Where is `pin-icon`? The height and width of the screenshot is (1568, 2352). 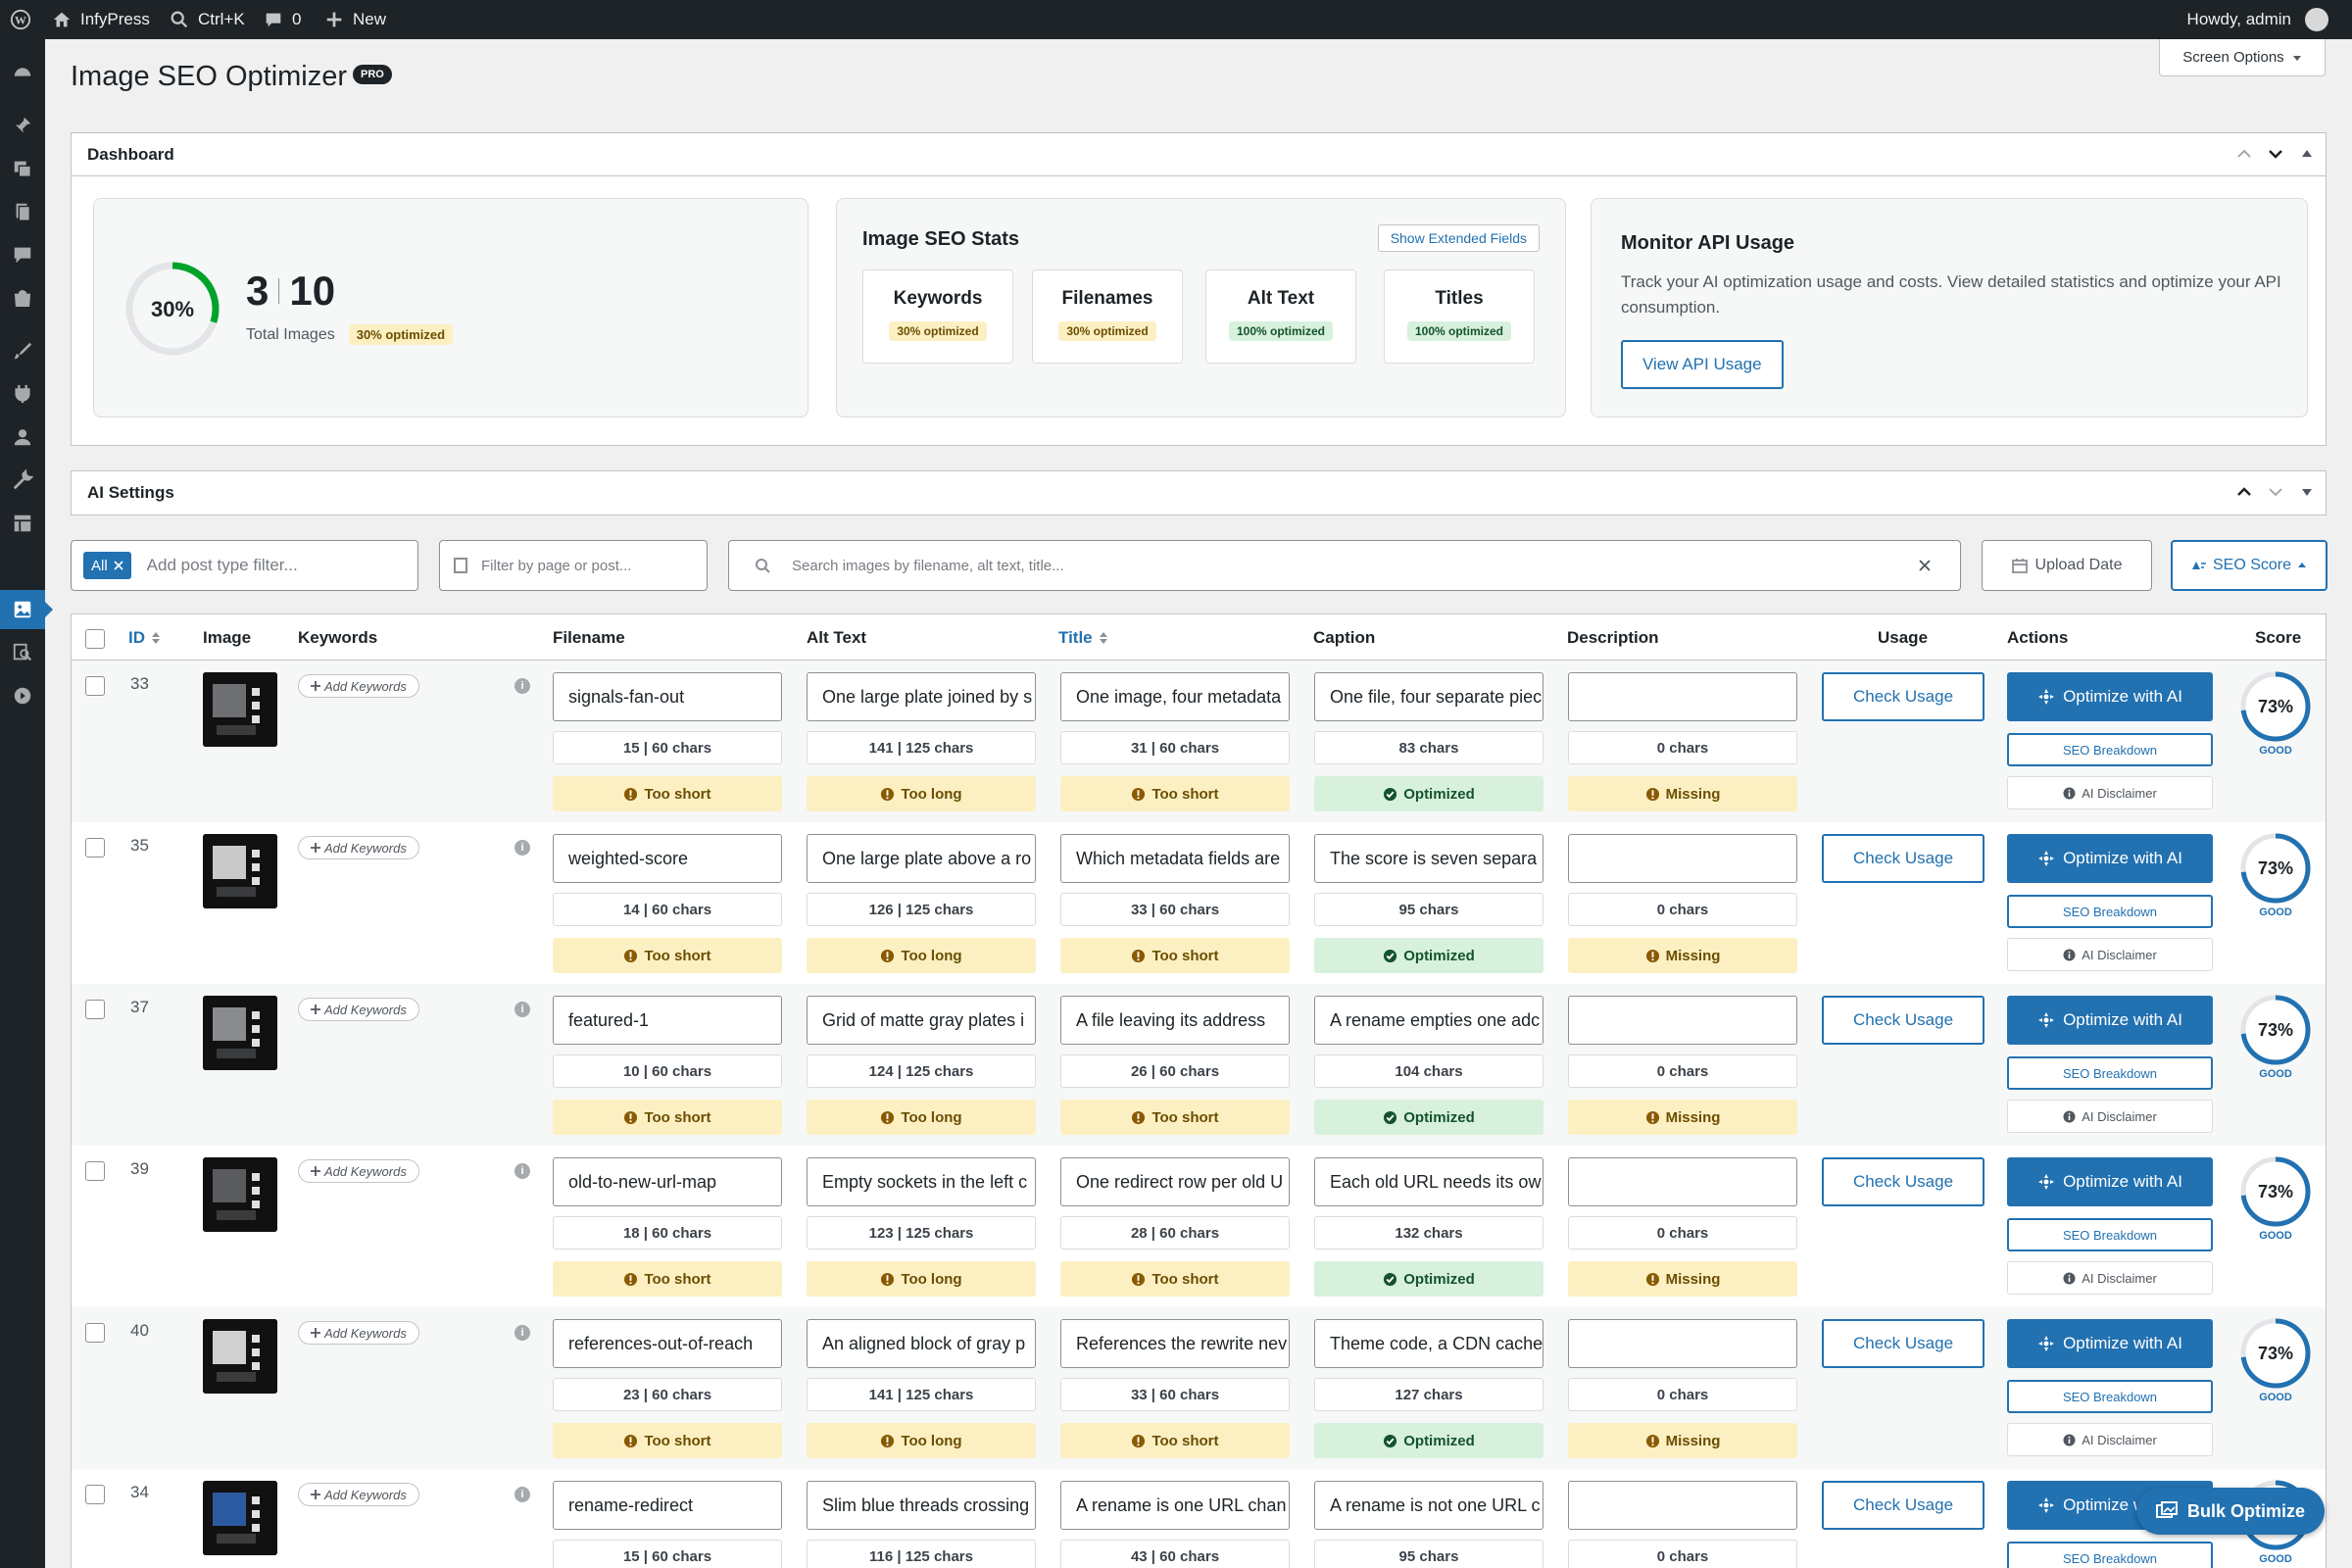
pin-icon is located at coordinates (22, 126).